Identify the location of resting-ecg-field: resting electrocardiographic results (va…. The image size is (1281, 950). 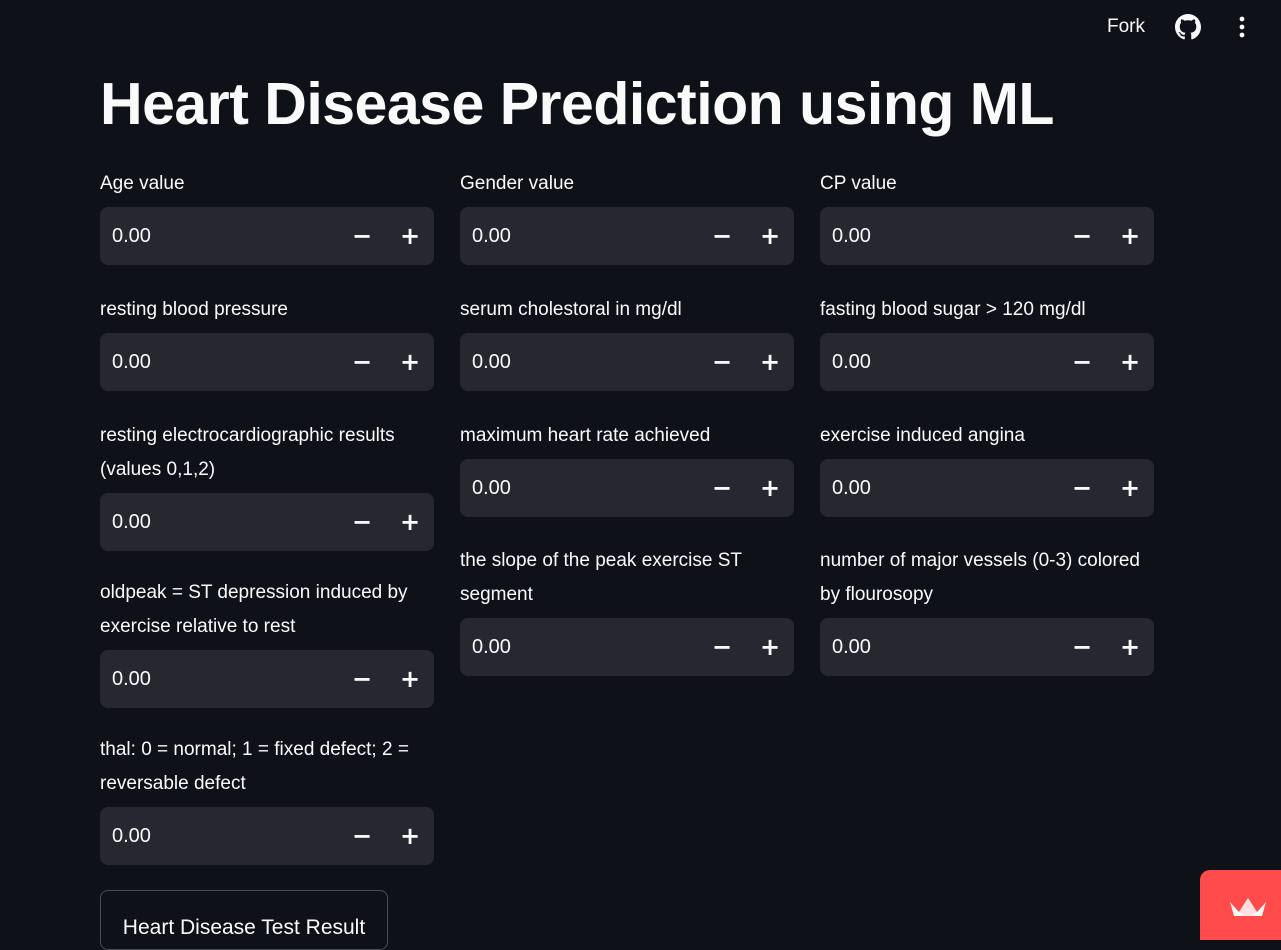
(268, 485).